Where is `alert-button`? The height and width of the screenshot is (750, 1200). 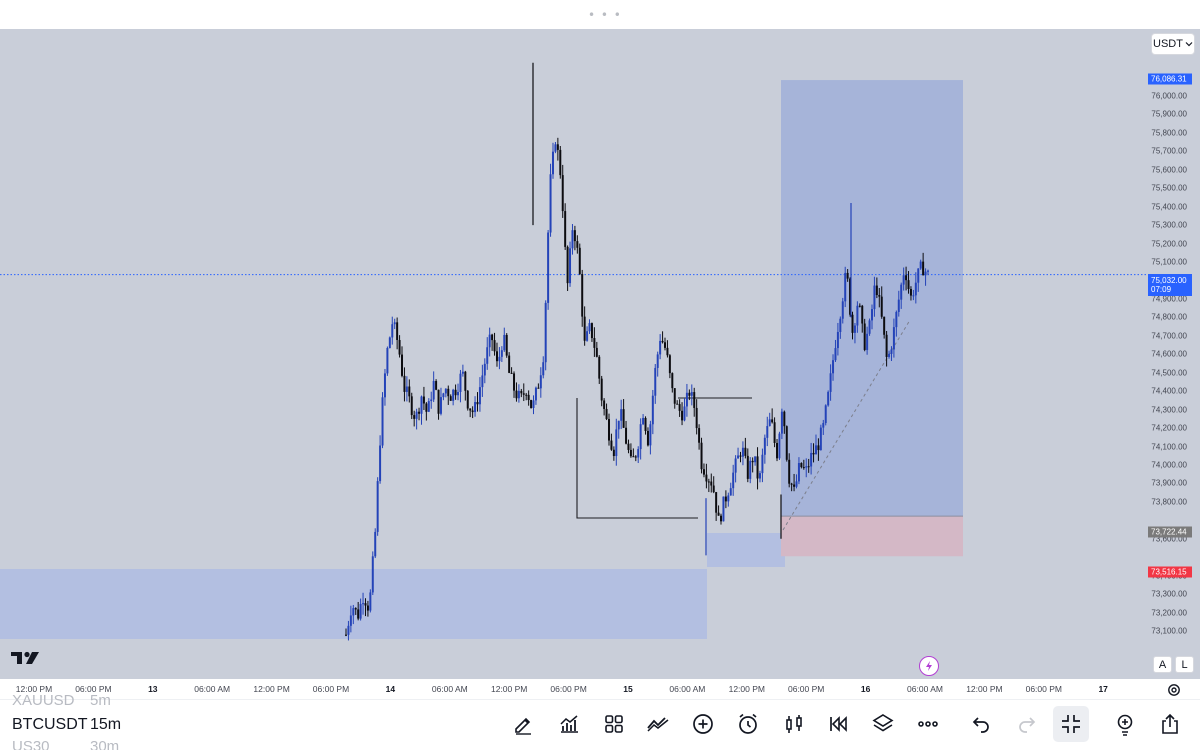
alert-button is located at coordinates (748, 724).